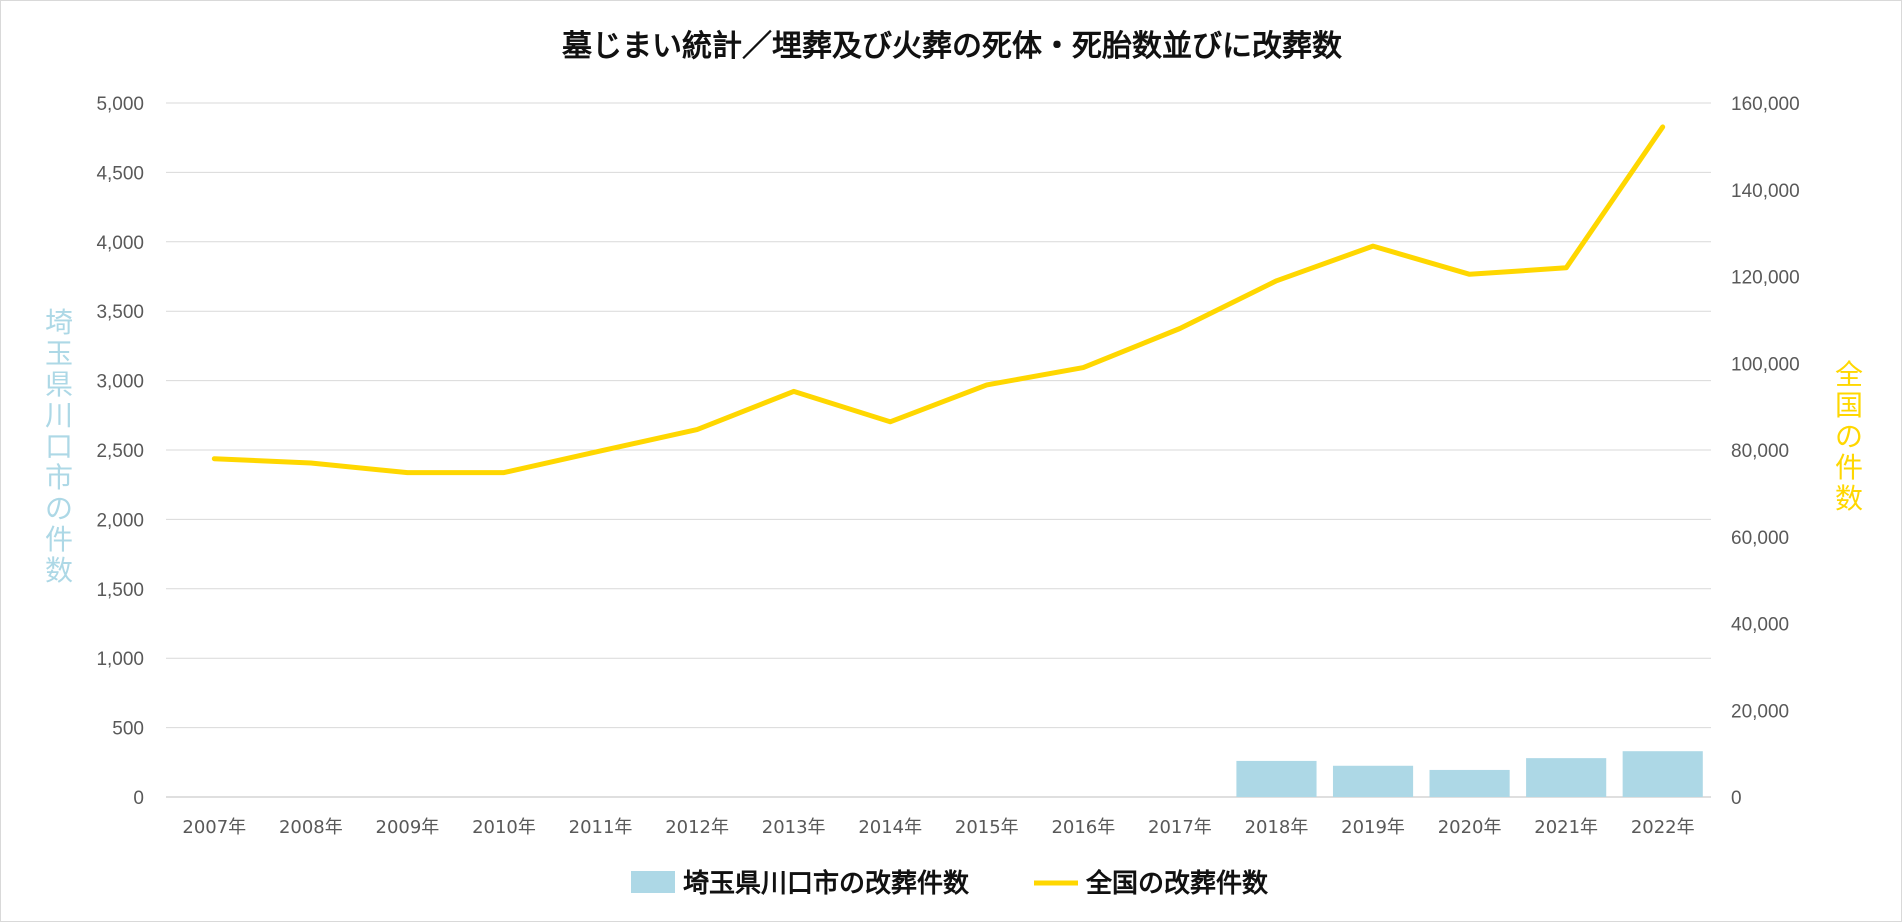  Describe the element at coordinates (1177, 883) in the screenshot. I see `legend-label-line: 全国の改葬件数` at that location.